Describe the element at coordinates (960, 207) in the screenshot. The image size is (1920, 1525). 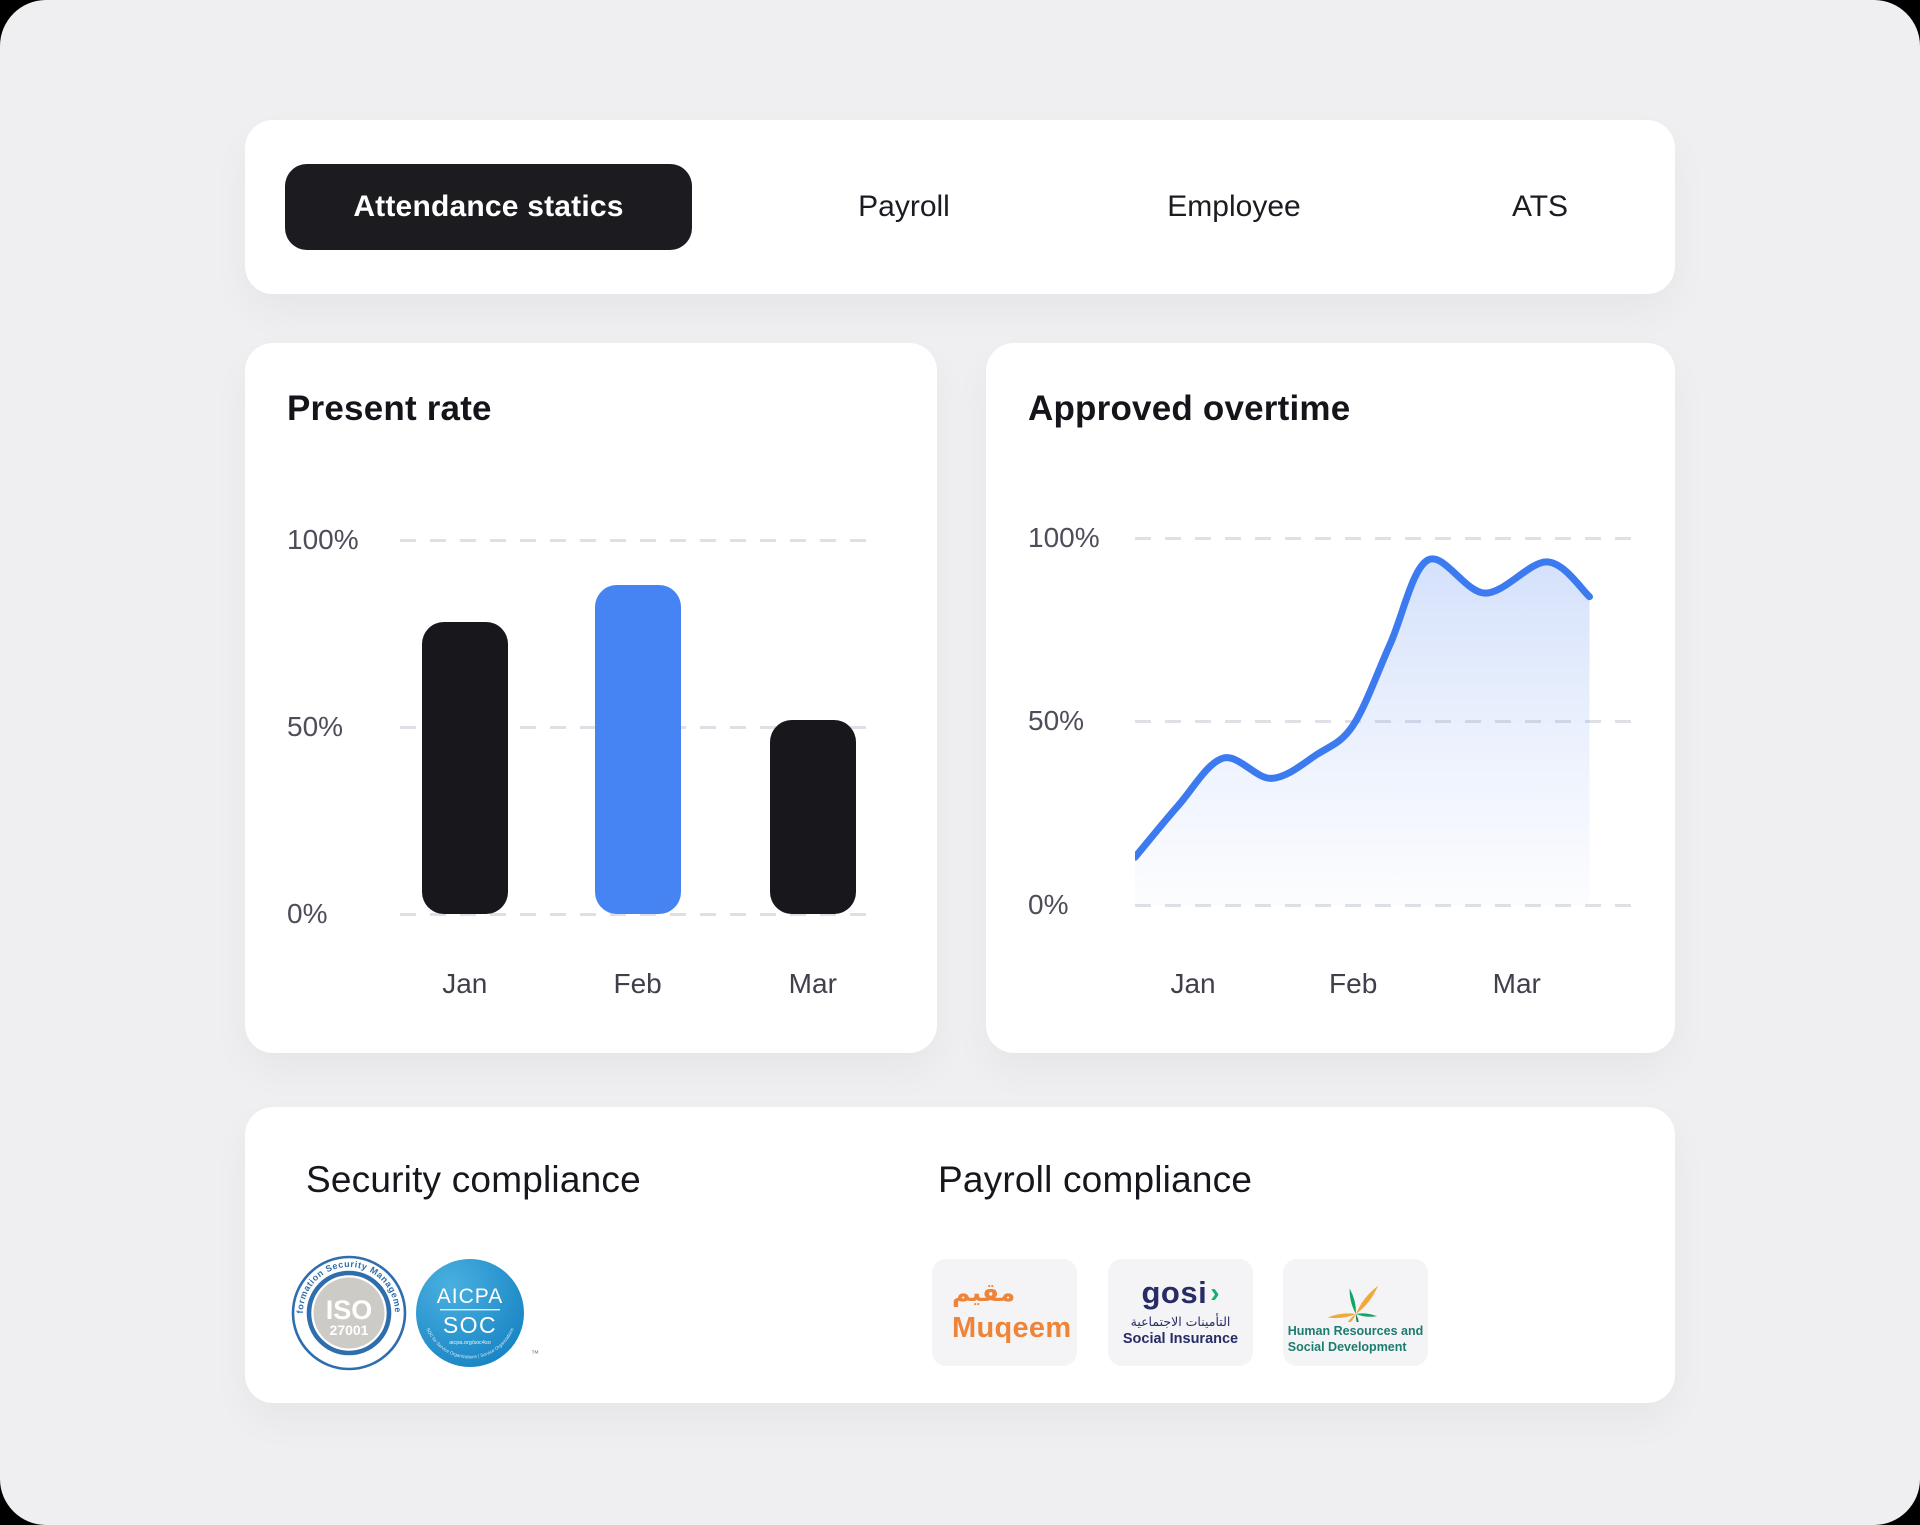
I see `top-nav-bar: Attendance statics Payroll Employee ATS` at that location.